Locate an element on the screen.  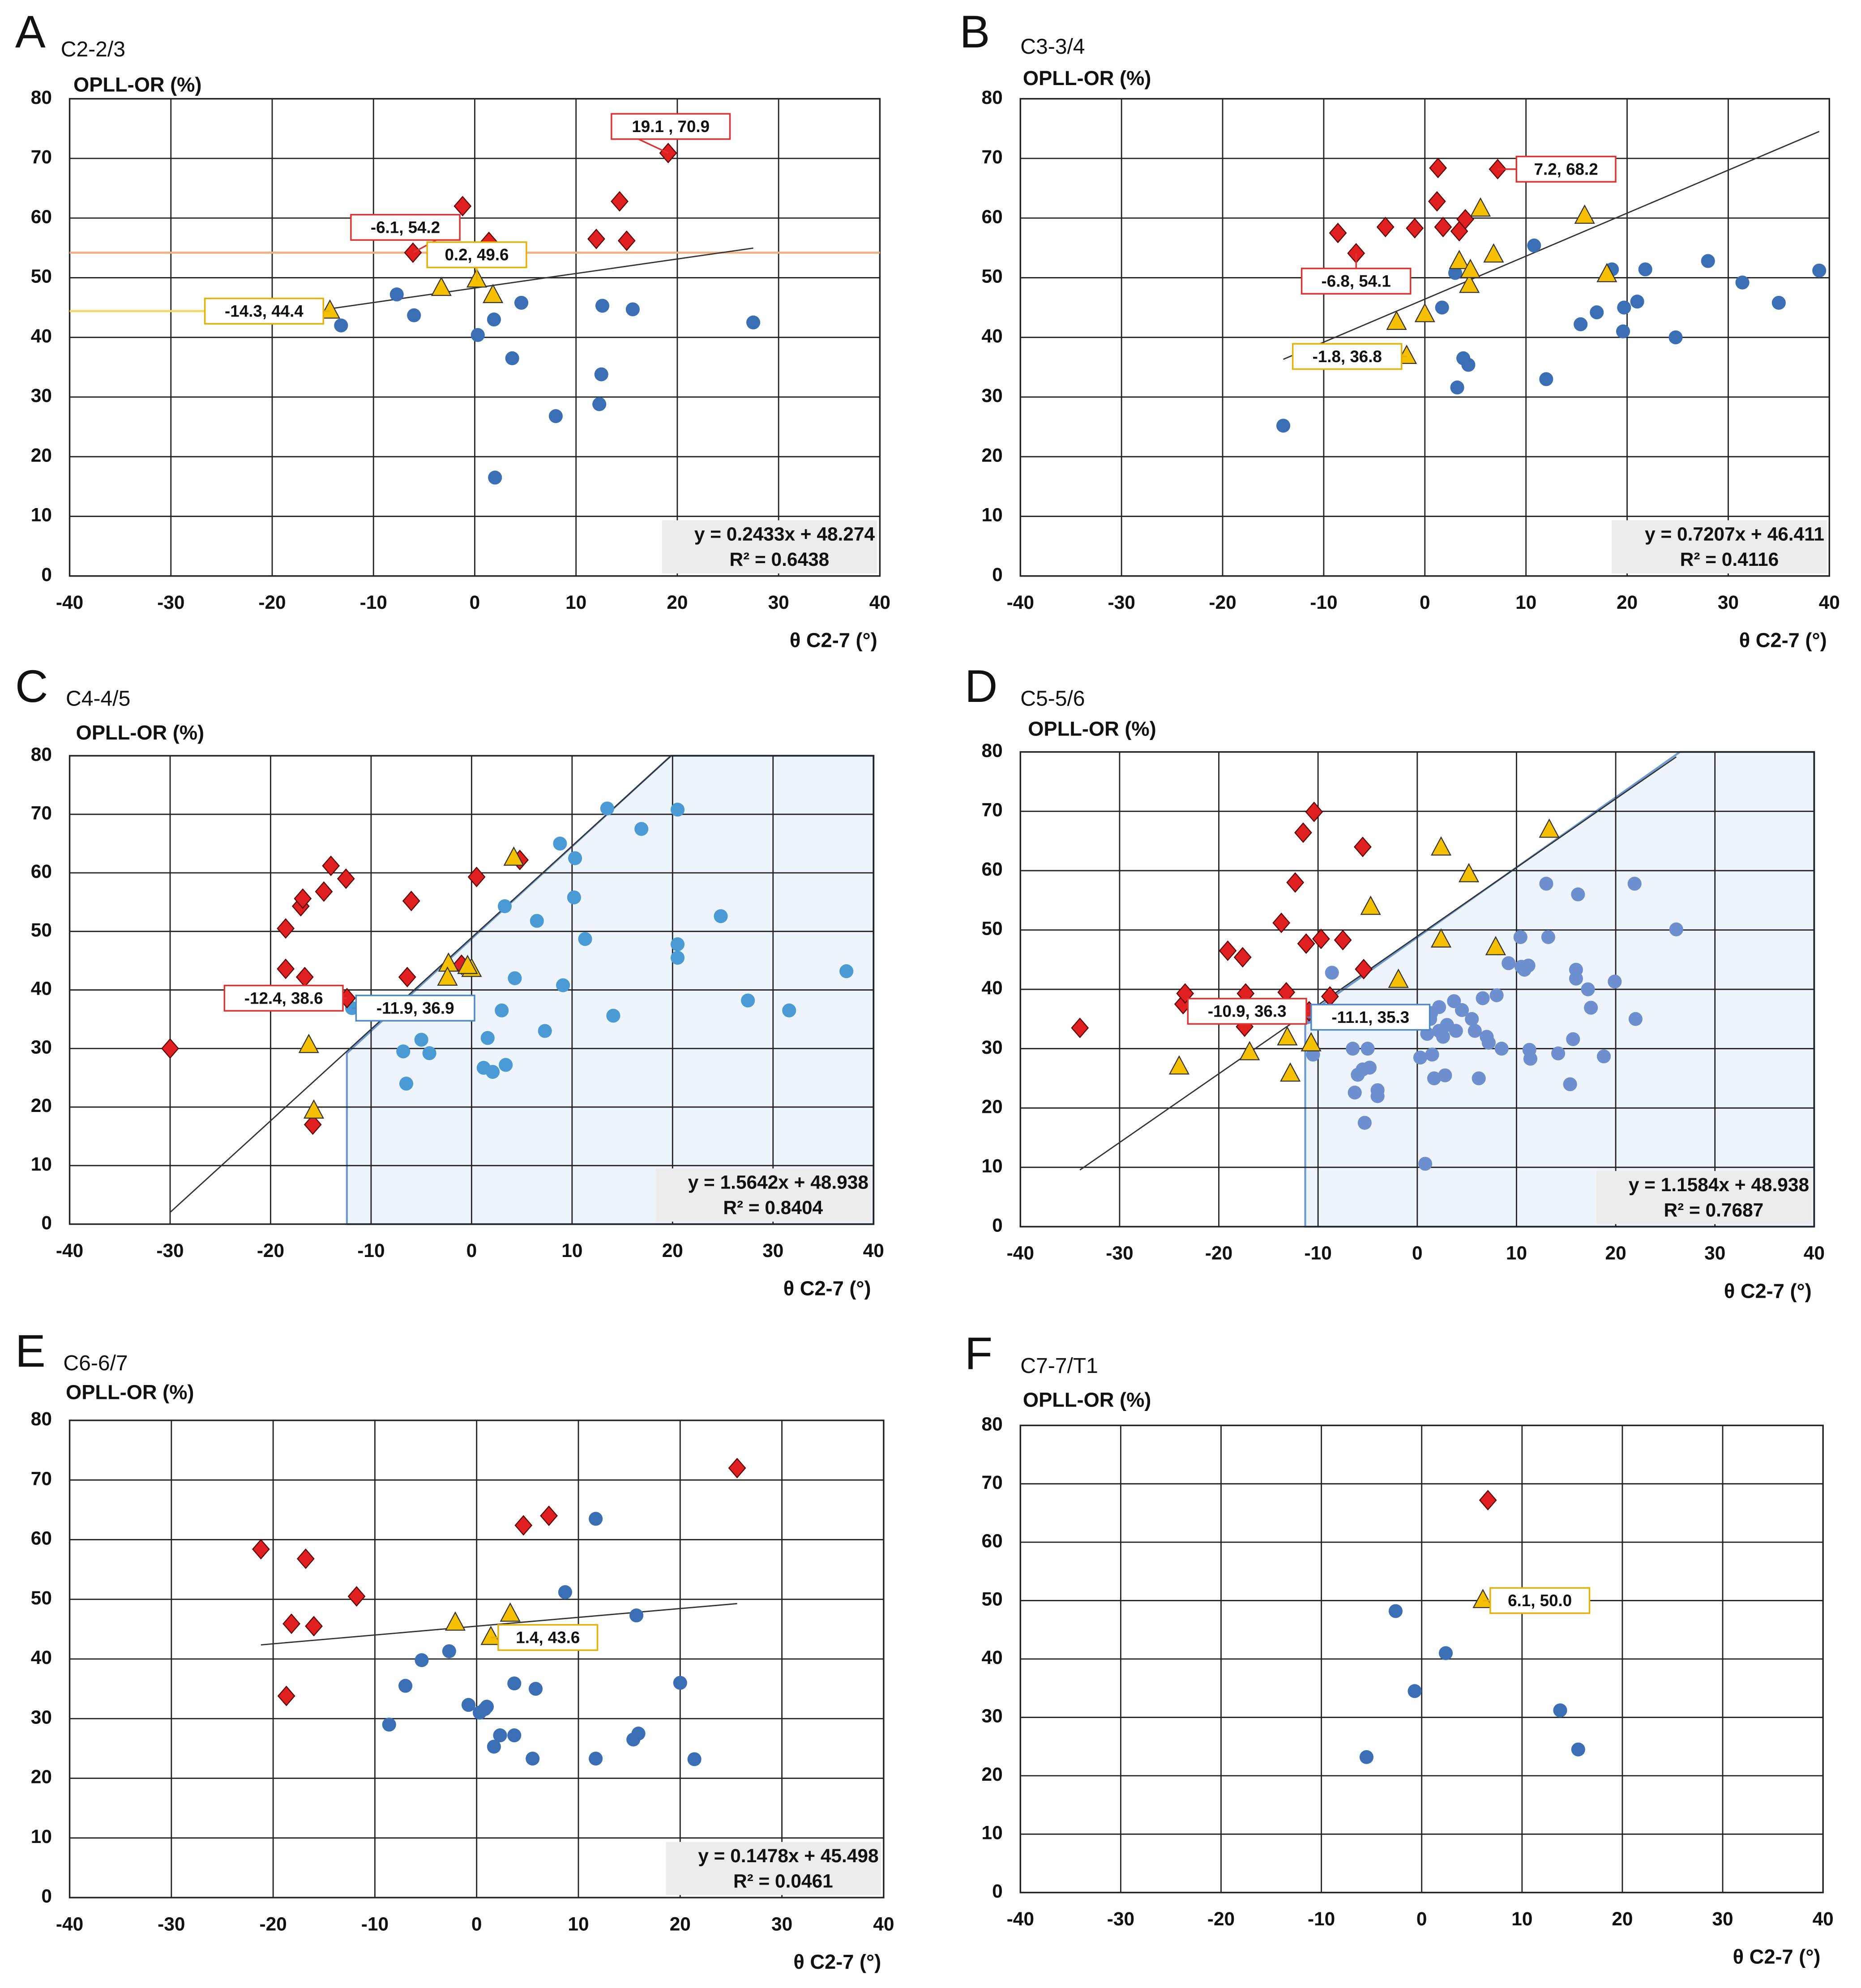
annotation-label: -11.9, 36.9 is located at coordinates (415, 1008).